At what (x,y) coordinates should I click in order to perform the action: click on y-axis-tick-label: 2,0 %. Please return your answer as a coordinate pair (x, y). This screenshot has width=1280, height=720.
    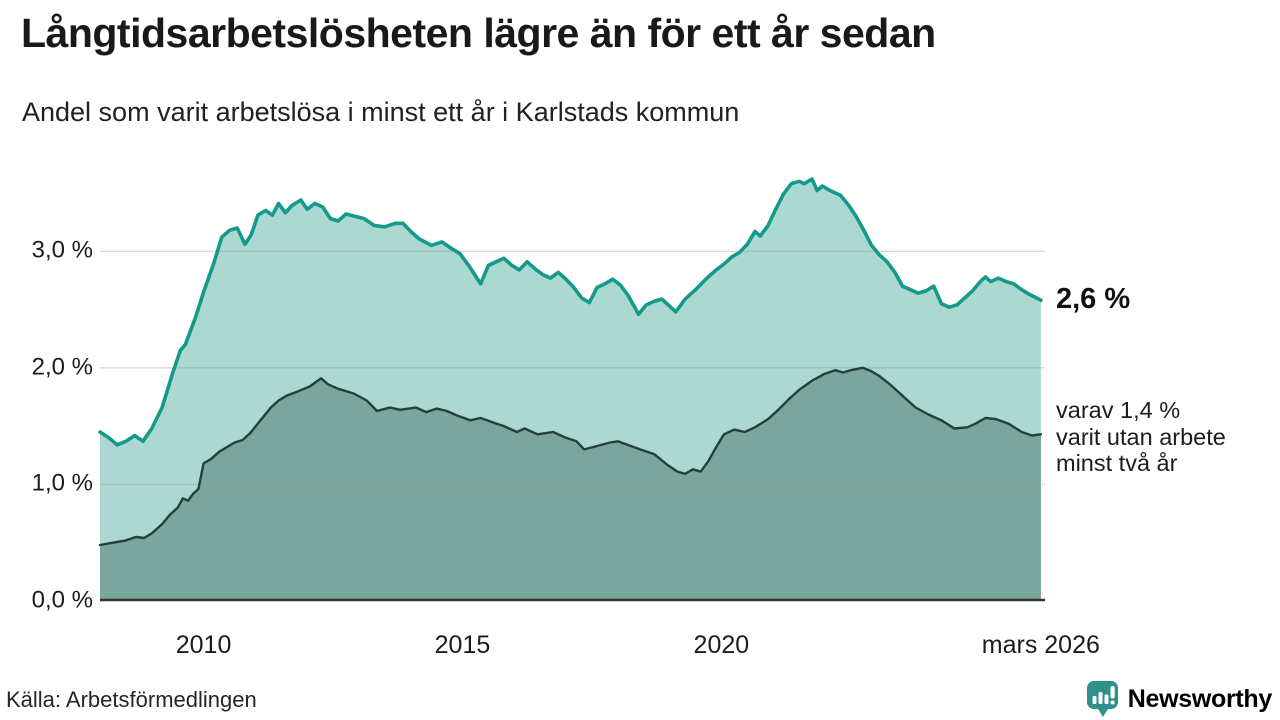
    Looking at the image, I should click on (62, 367).